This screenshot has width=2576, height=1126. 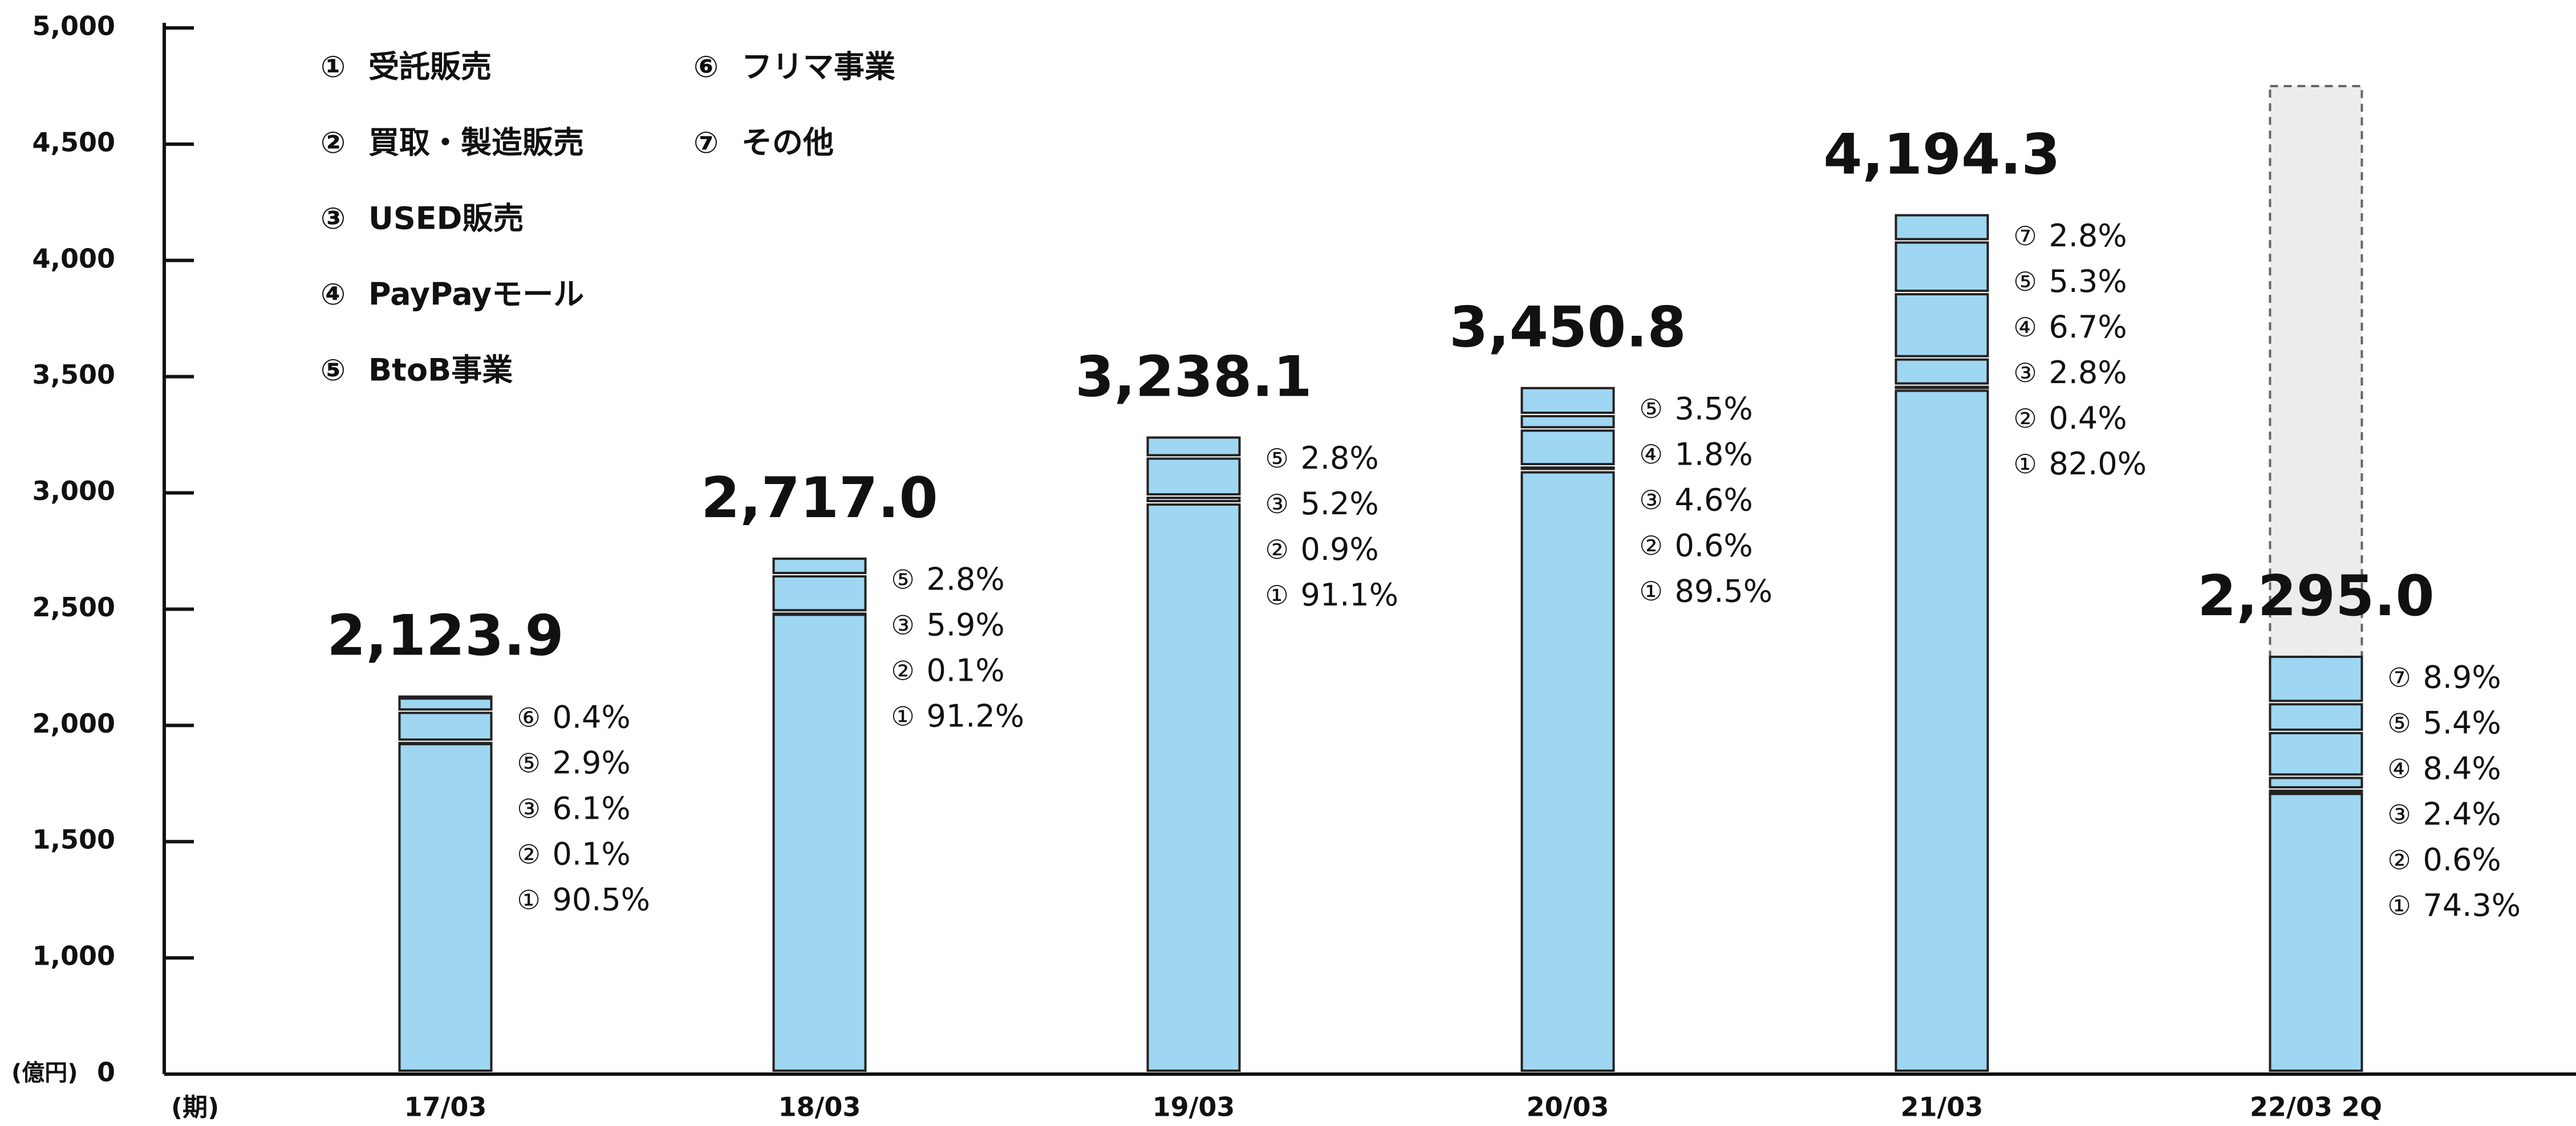 What do you see at coordinates (106, 1072) in the screenshot?
I see `y-tick-label: 0` at bounding box center [106, 1072].